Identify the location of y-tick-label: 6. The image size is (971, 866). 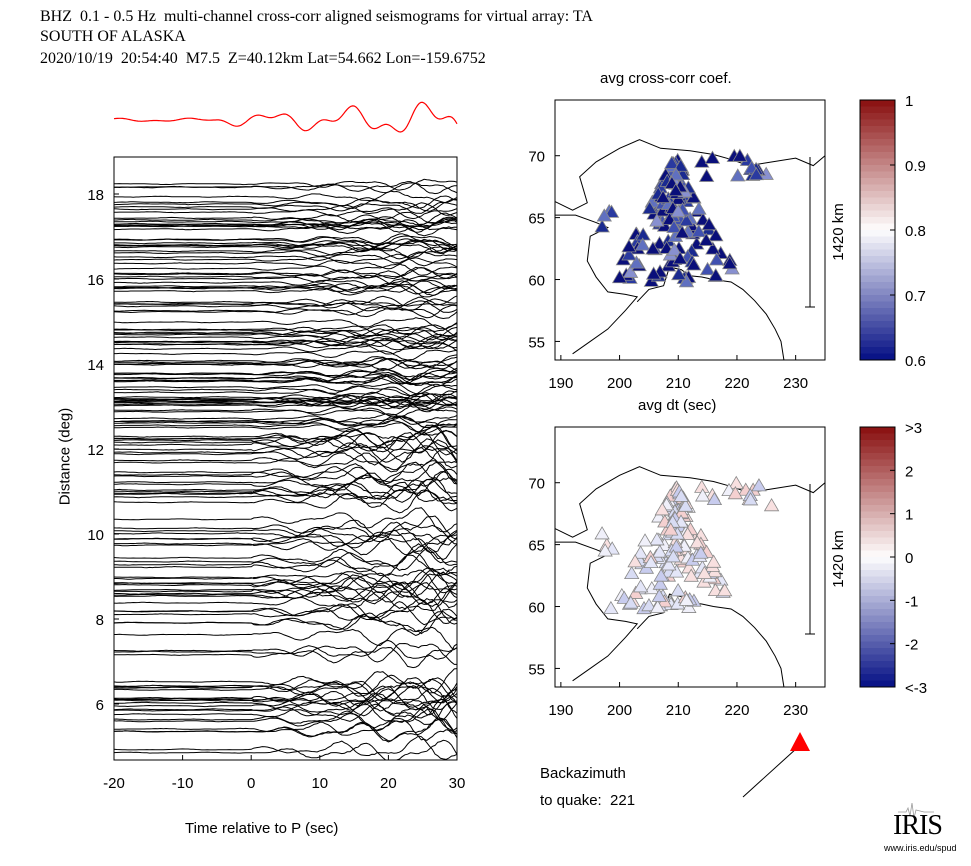
(100, 705).